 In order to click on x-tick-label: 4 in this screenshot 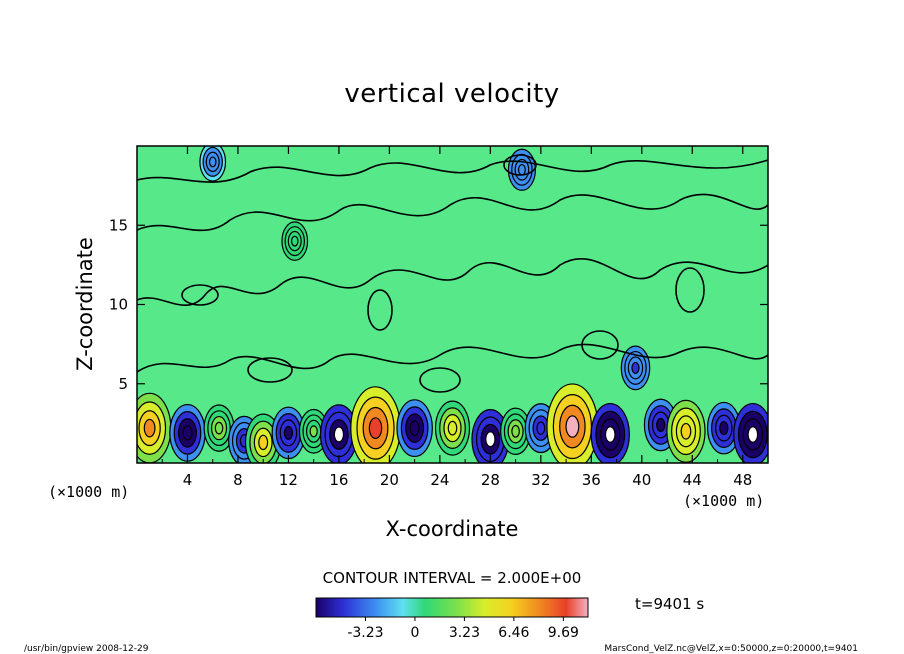, I will do `click(188, 480)`.